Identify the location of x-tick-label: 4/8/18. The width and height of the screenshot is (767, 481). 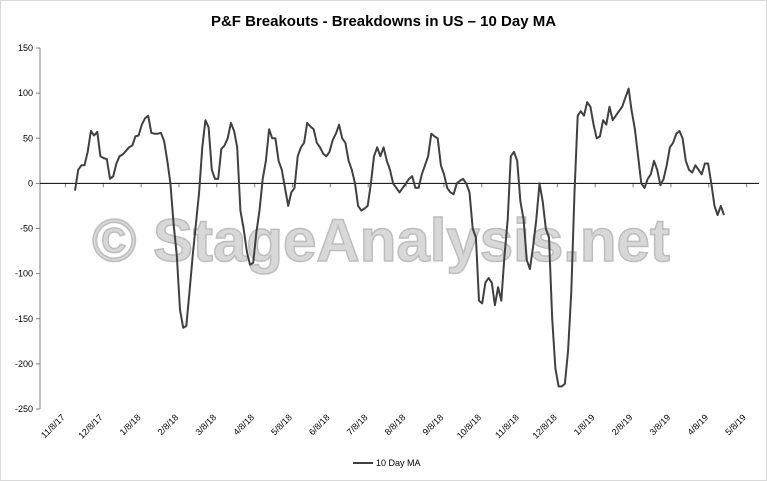
(243, 424).